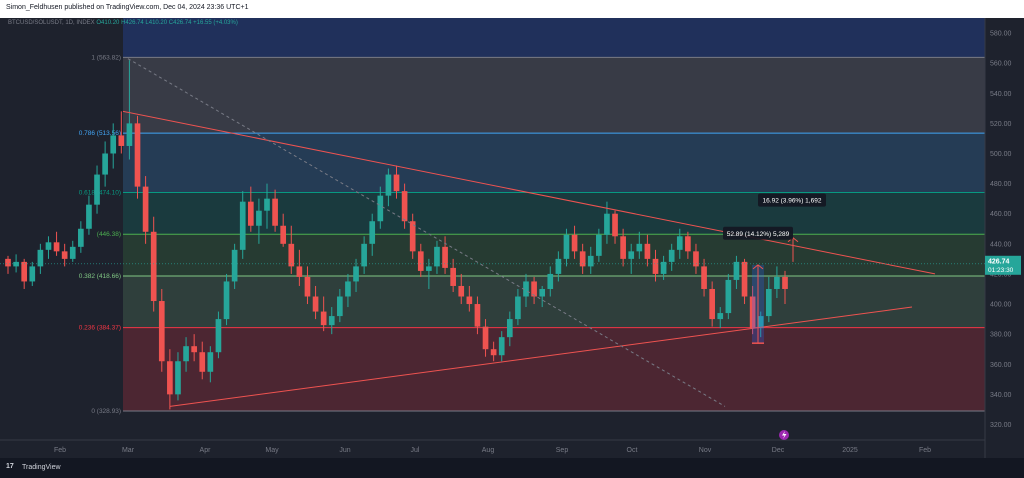 The image size is (1024, 478). Describe the element at coordinates (925, 450) in the screenshot. I see `x-tick-label: Feb` at that location.